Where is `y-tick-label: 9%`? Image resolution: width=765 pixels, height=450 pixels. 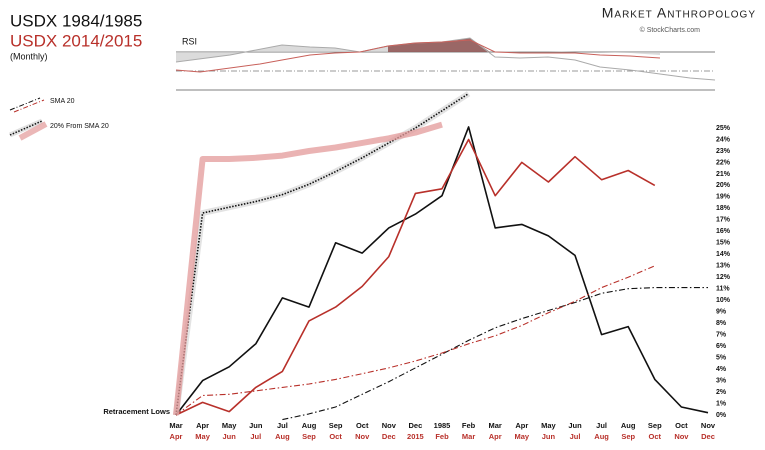 y-tick-label: 9% is located at coordinates (721, 312).